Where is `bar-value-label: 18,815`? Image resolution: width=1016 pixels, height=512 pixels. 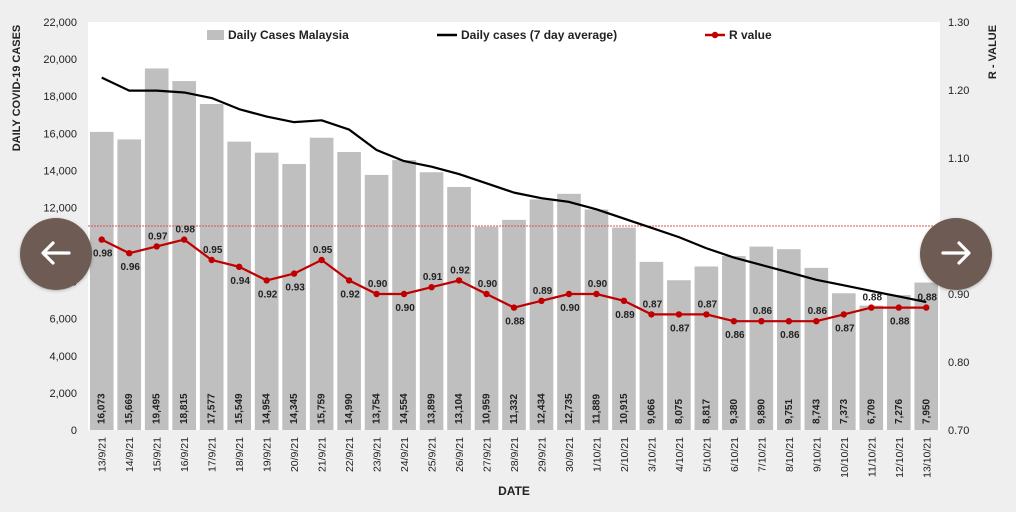
bar-value-label: 18,815 is located at coordinates (184, 408).